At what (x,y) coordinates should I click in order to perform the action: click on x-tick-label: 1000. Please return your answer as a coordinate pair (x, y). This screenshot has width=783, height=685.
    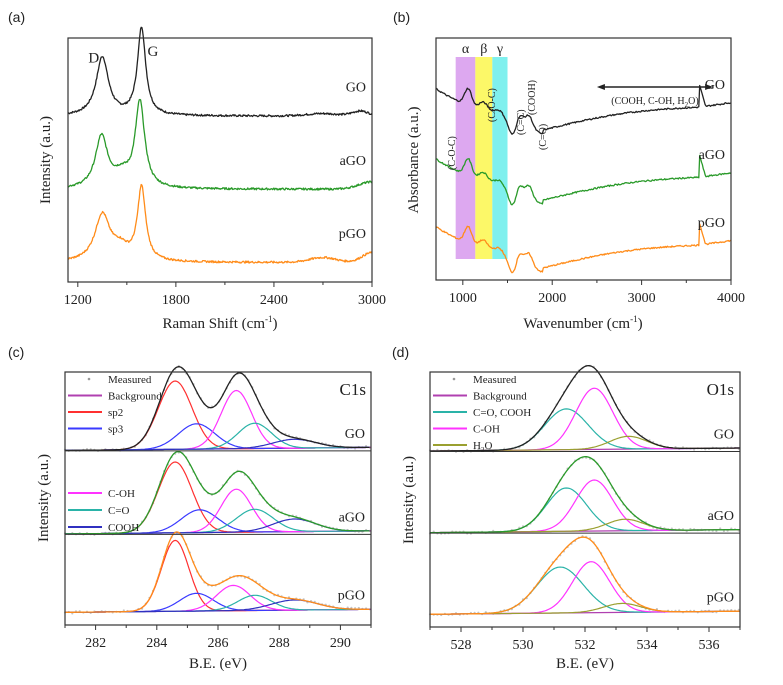
    Looking at the image, I should click on (463, 298).